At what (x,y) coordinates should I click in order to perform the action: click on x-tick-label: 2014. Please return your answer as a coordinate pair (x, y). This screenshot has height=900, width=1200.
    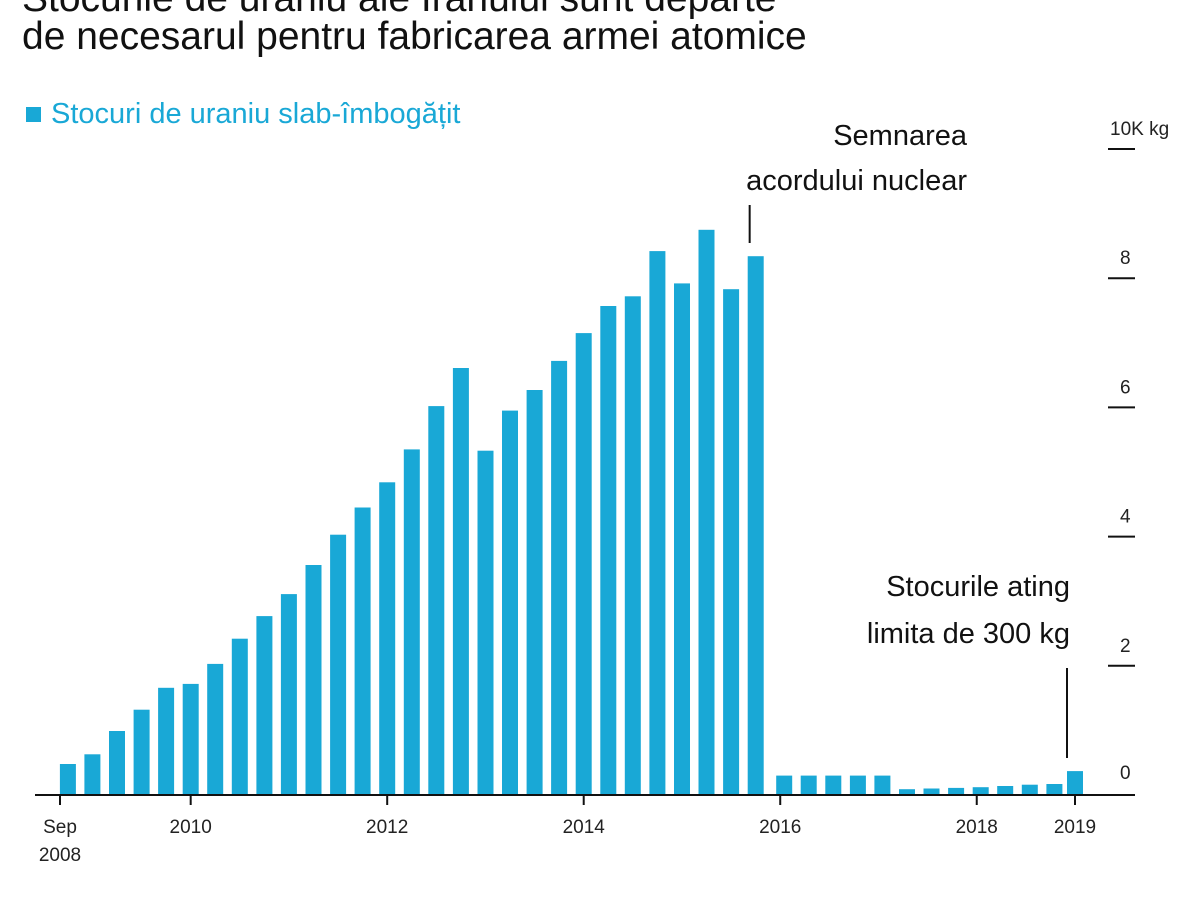
    Looking at the image, I should click on (584, 827).